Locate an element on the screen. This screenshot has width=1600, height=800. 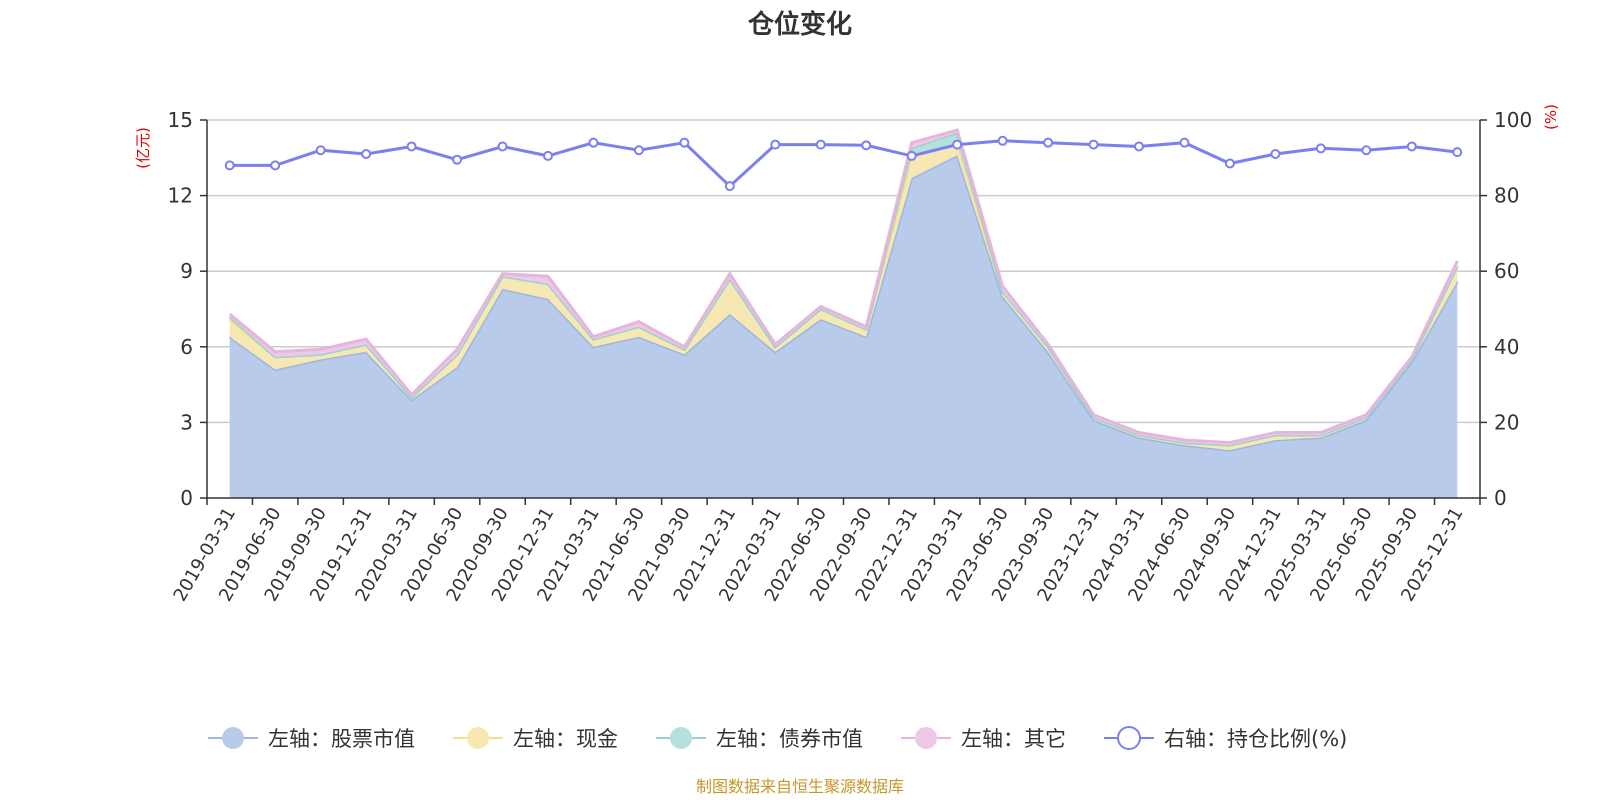
left-axis-tick-label: 3 is located at coordinates (186, 422).